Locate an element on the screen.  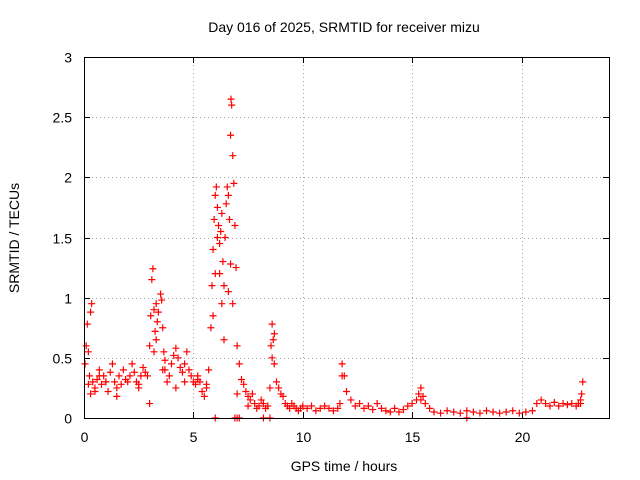
y-tick-label: 2 is located at coordinates (68, 178).